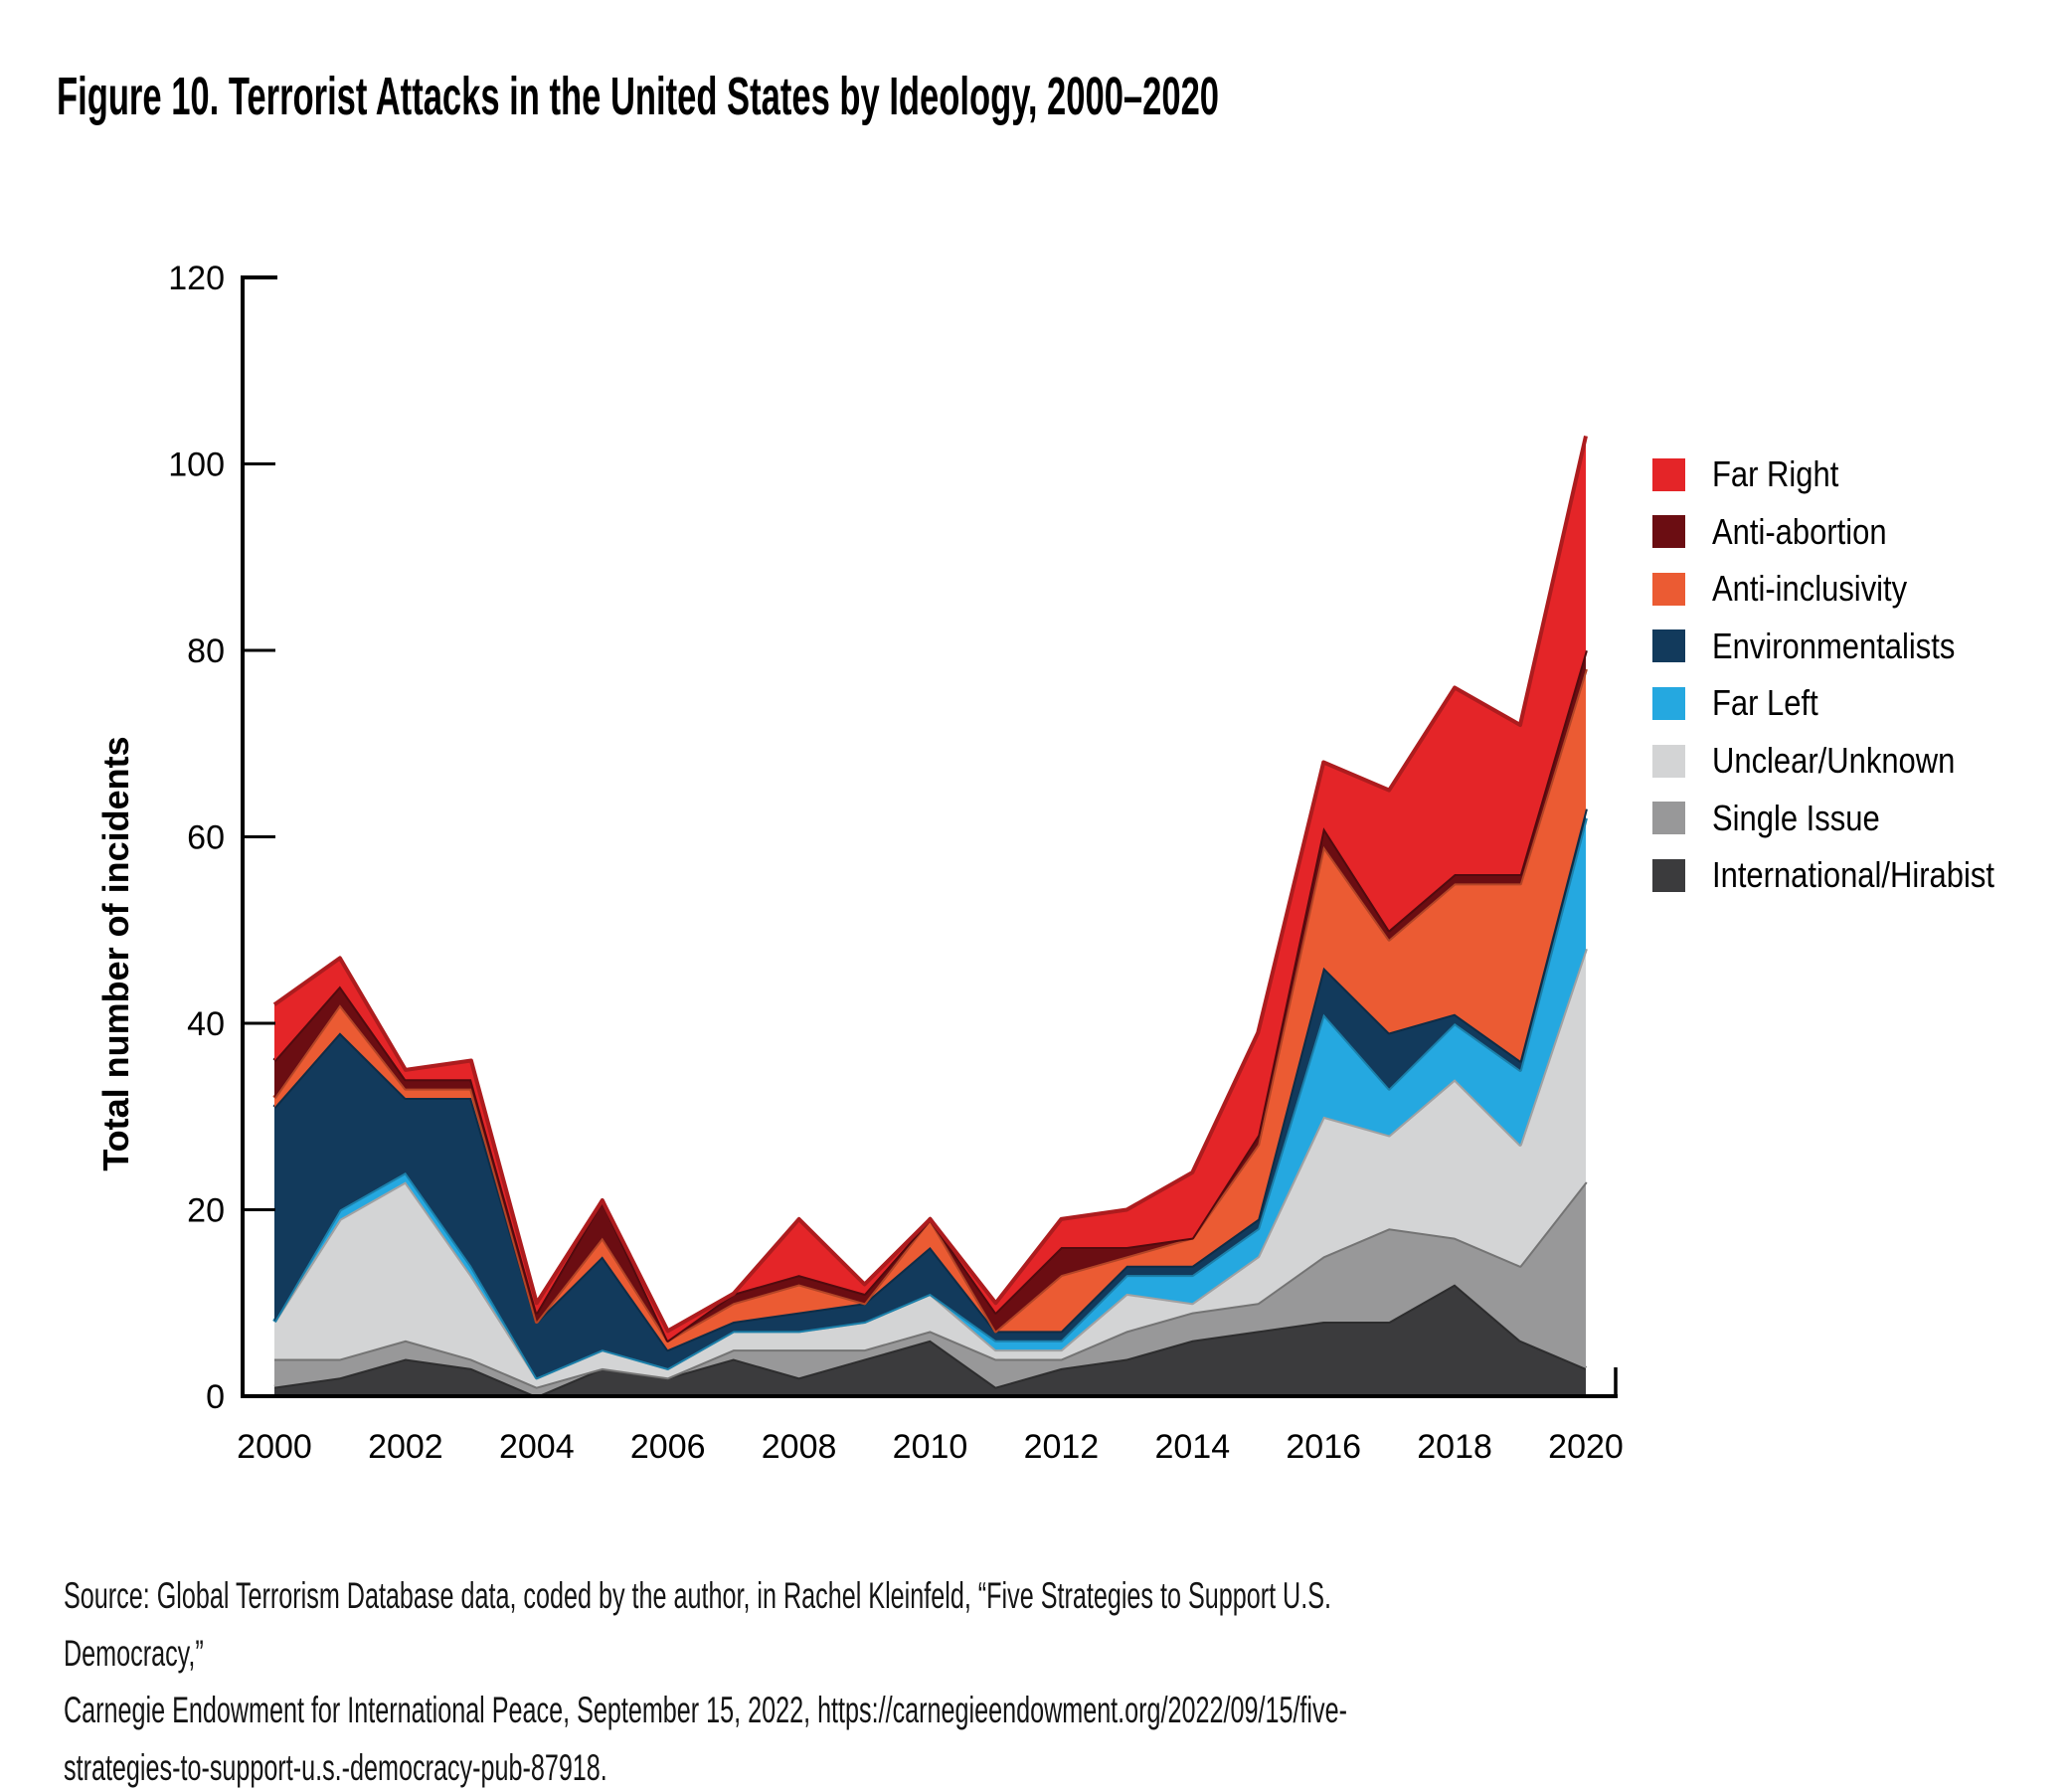  What do you see at coordinates (206, 838) in the screenshot?
I see `y-tick-label: 60` at bounding box center [206, 838].